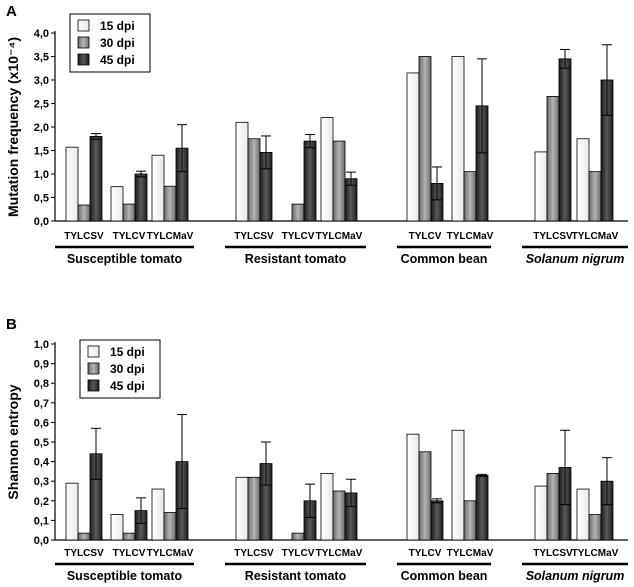 This screenshot has height=587, width=634. What do you see at coordinates (41, 502) in the screenshot?
I see `y-tick-label: 0,2` at bounding box center [41, 502].